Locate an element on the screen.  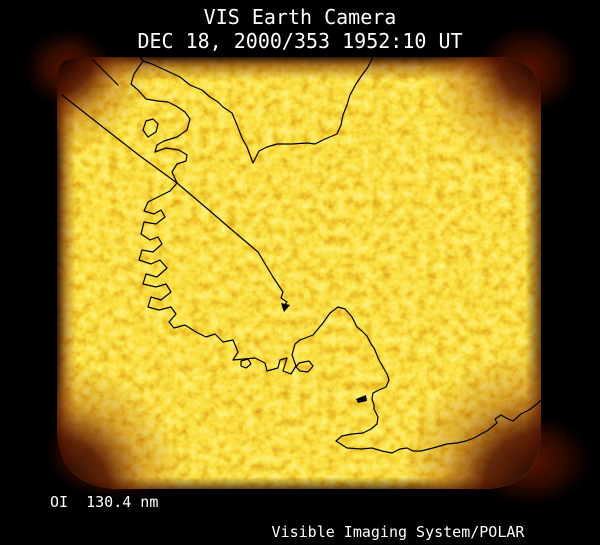
image-timestamp: DEC 18, 2000/353 1952:10 UT is located at coordinates (300, 41).